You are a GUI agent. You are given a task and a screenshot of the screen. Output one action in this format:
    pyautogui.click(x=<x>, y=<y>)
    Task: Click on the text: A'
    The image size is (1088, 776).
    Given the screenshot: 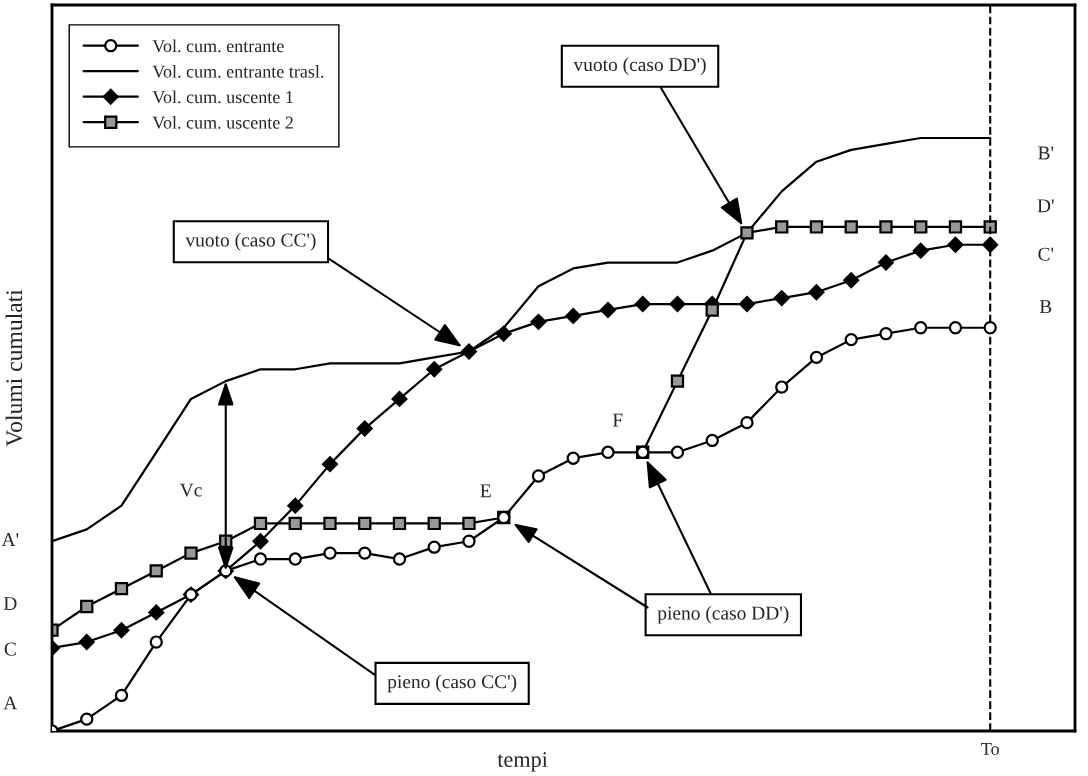 What is the action you would take?
    pyautogui.click(x=10, y=539)
    